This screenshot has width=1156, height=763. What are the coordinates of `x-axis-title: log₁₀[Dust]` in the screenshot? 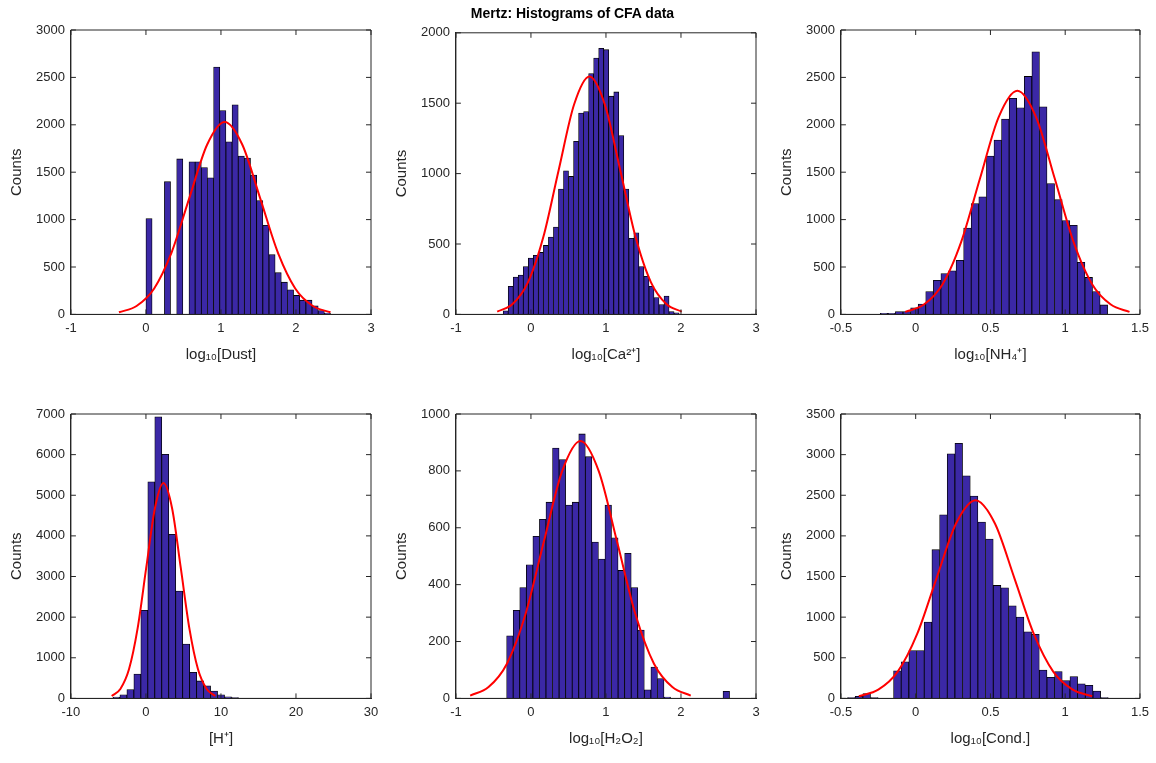 It's located at (221, 354).